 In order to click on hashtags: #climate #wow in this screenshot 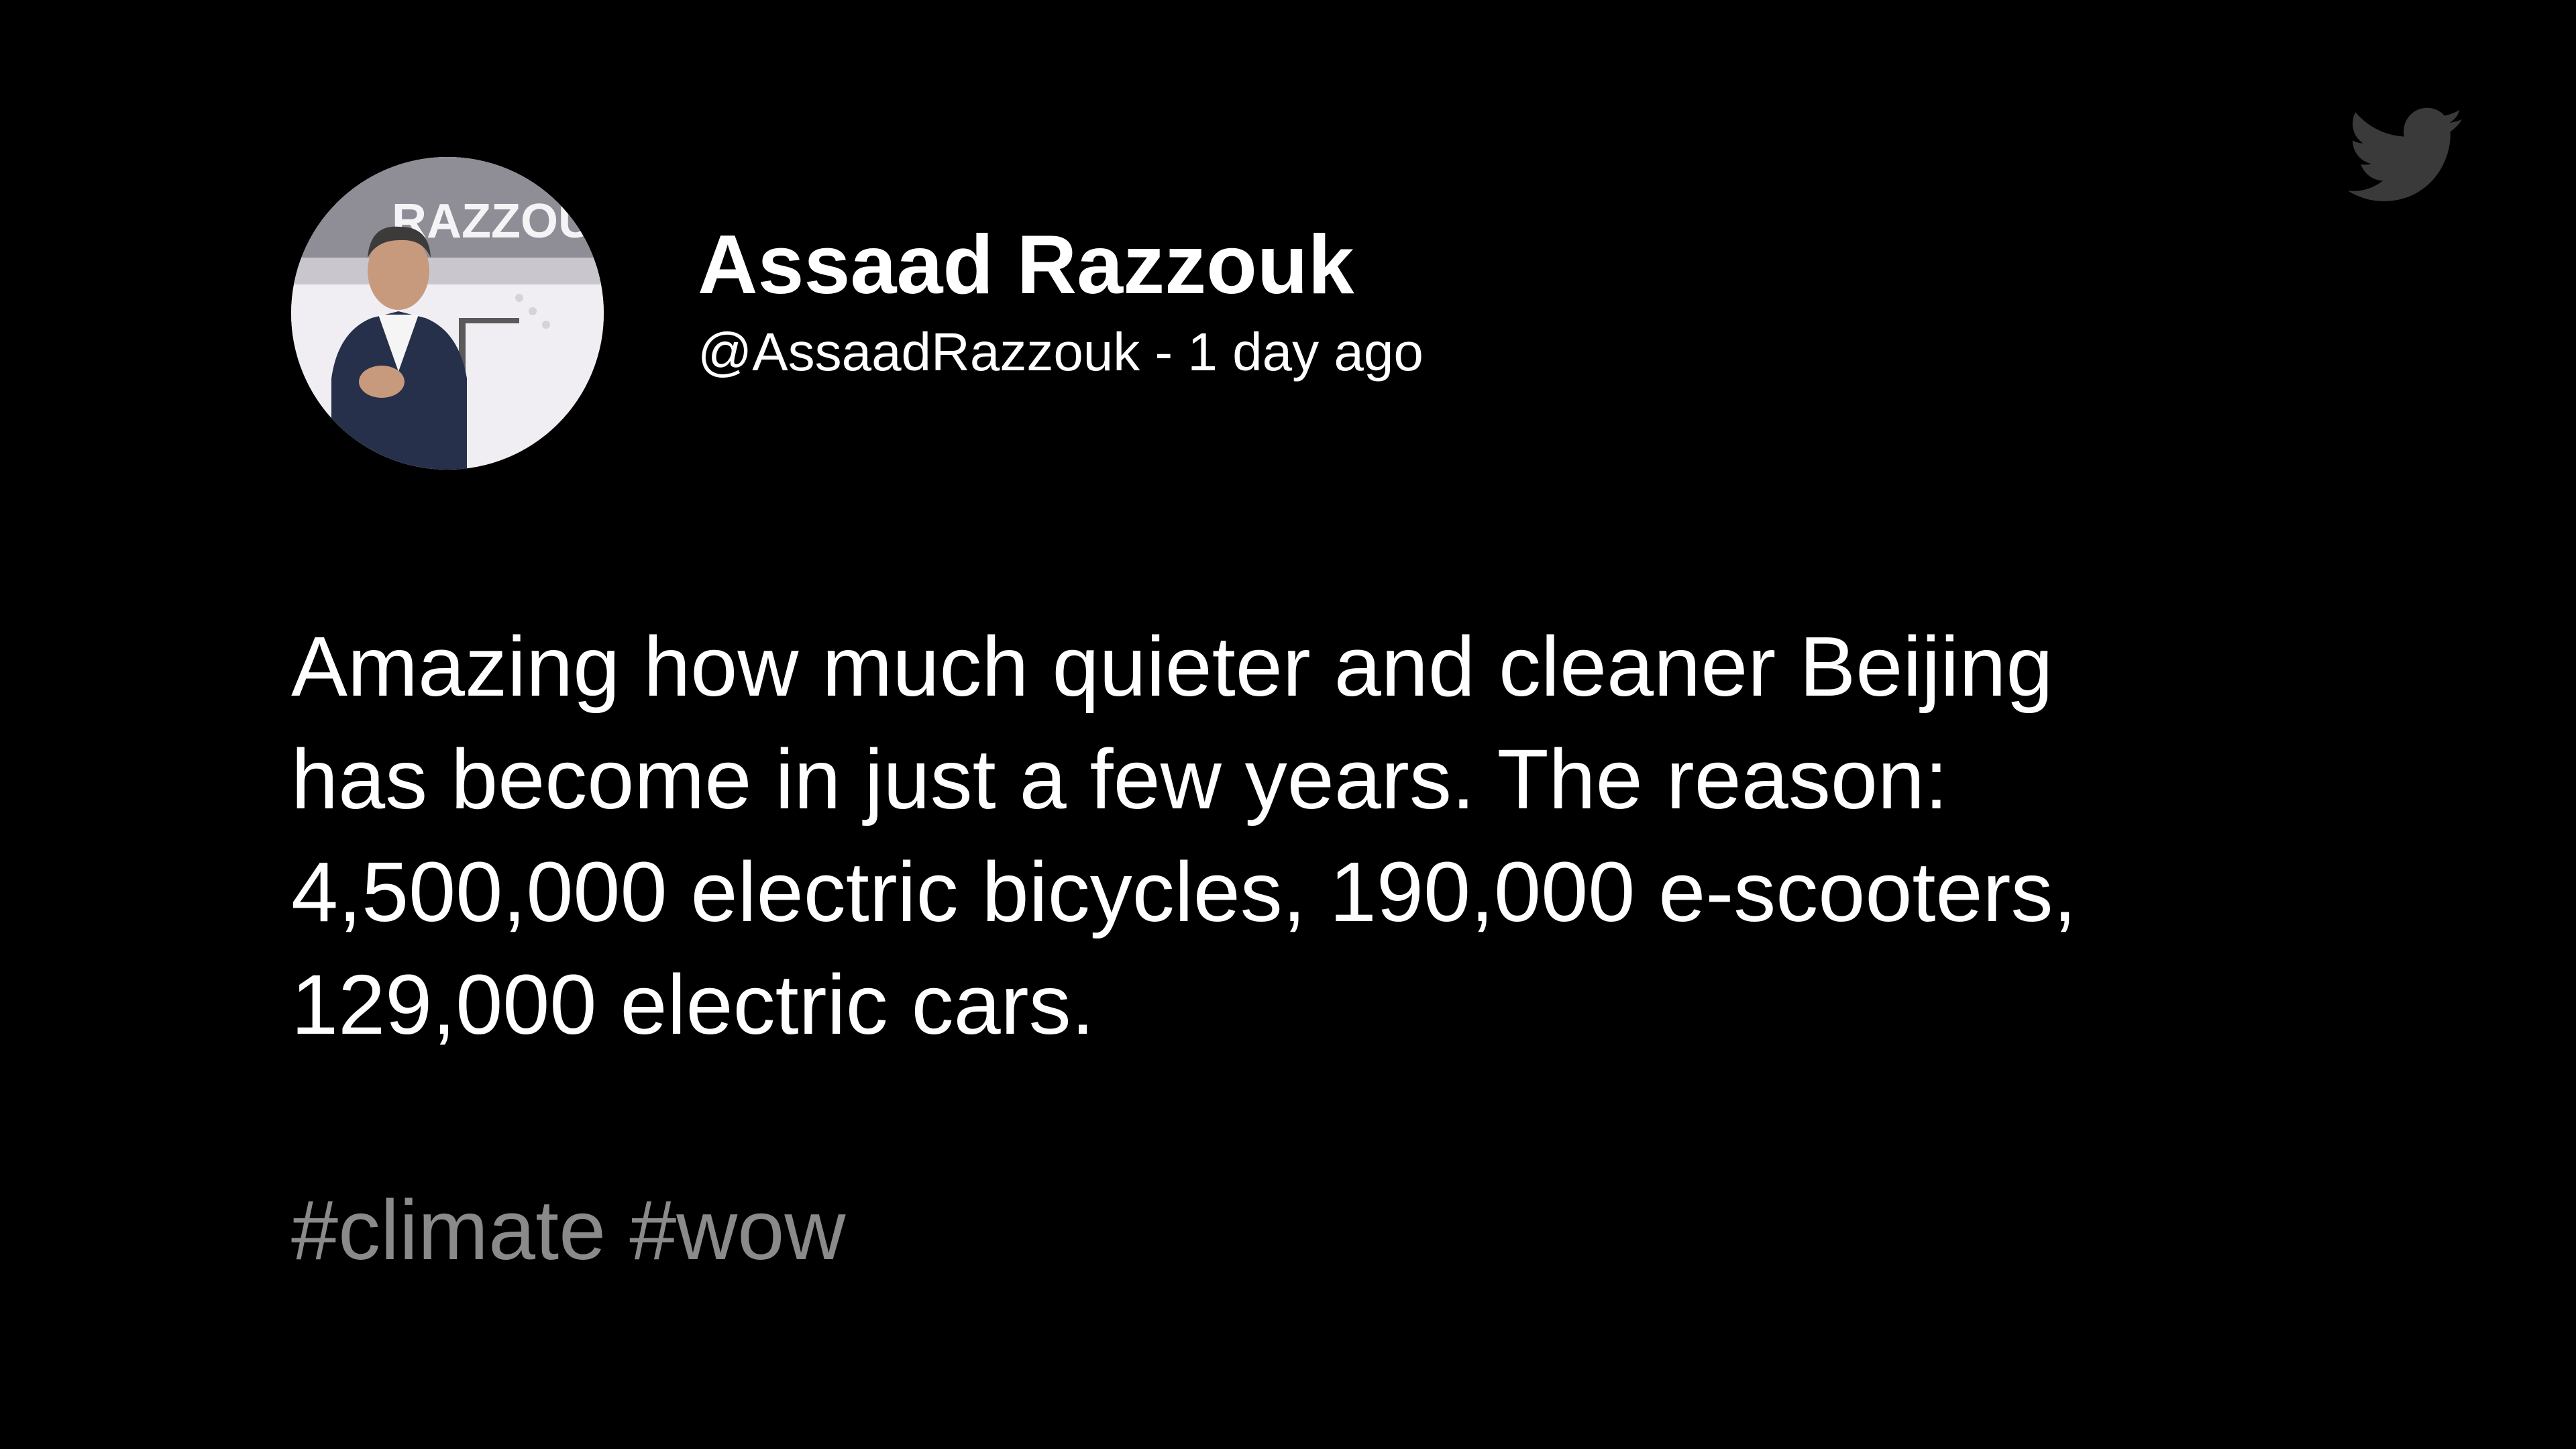, I will do `click(568, 1230)`.